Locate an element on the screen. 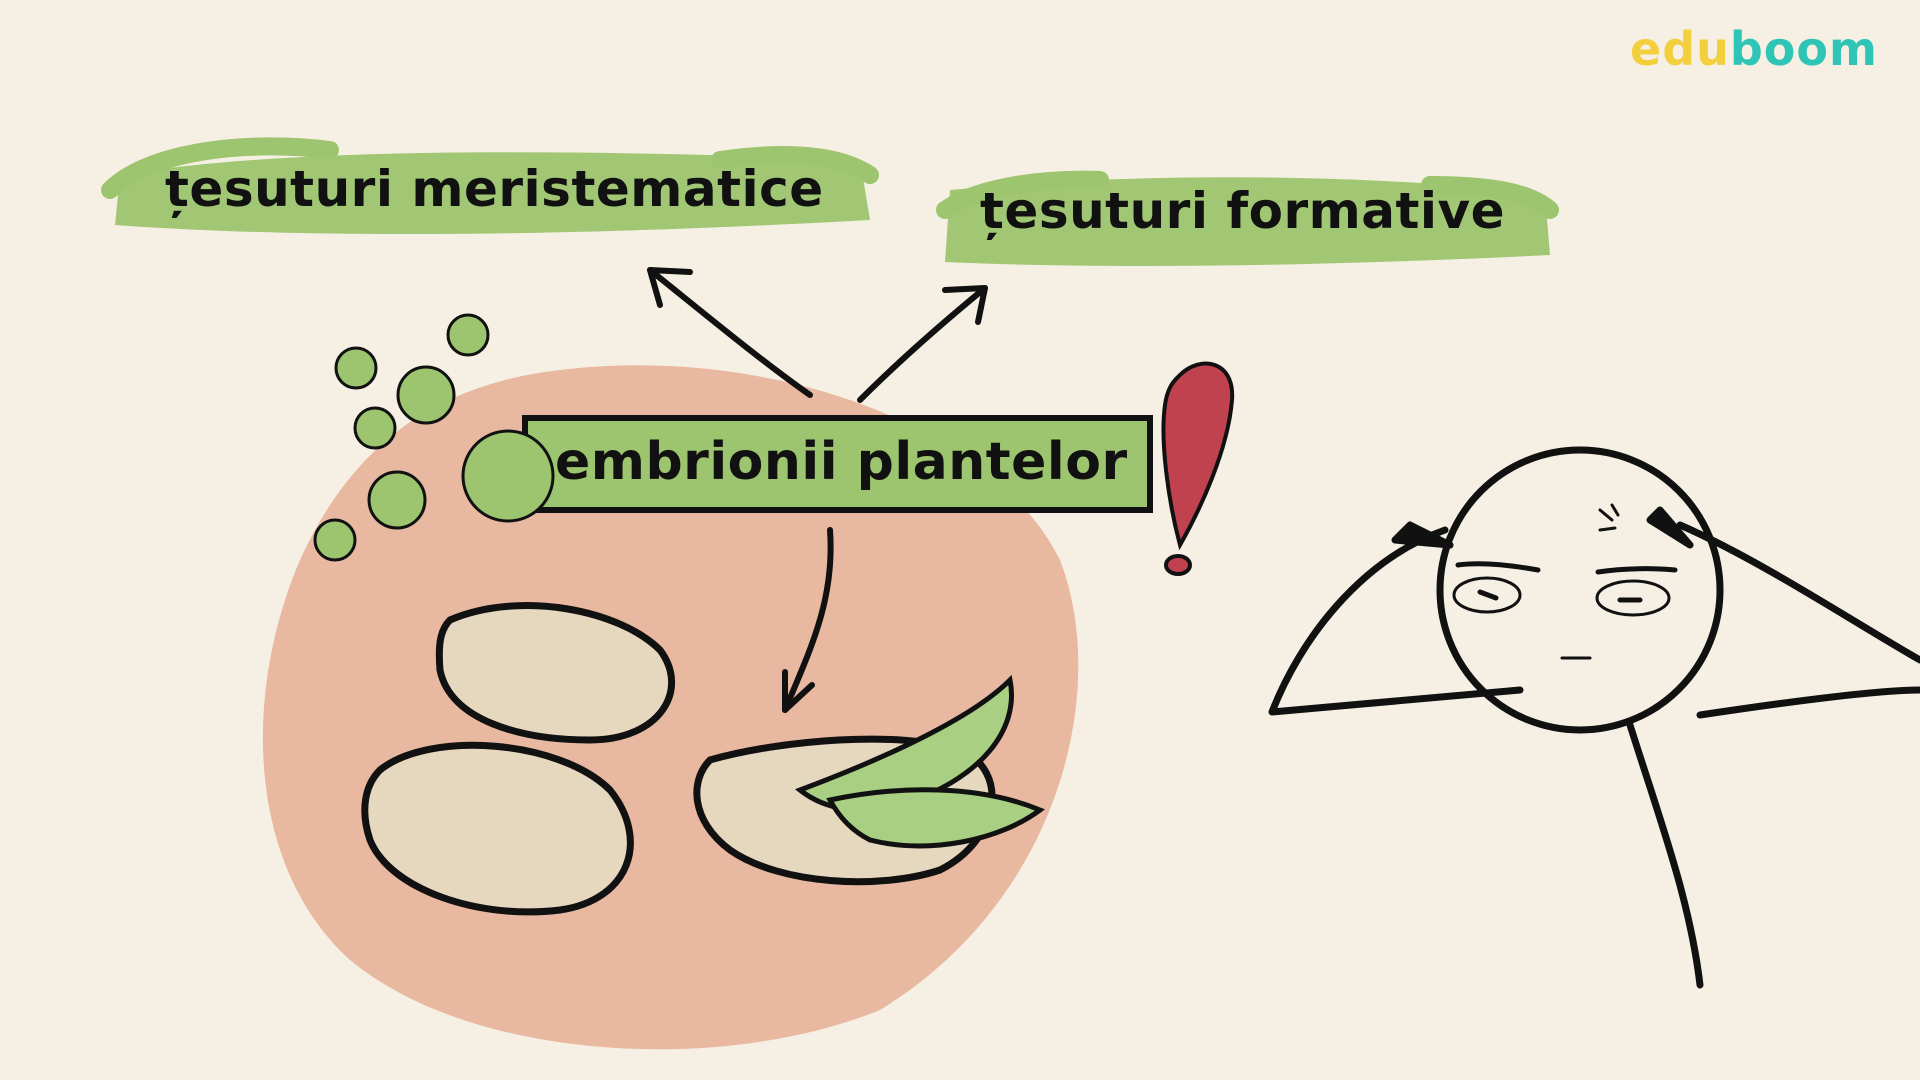 The image size is (1920, 1080). brand-logo-part2: boom is located at coordinates (1803, 49).